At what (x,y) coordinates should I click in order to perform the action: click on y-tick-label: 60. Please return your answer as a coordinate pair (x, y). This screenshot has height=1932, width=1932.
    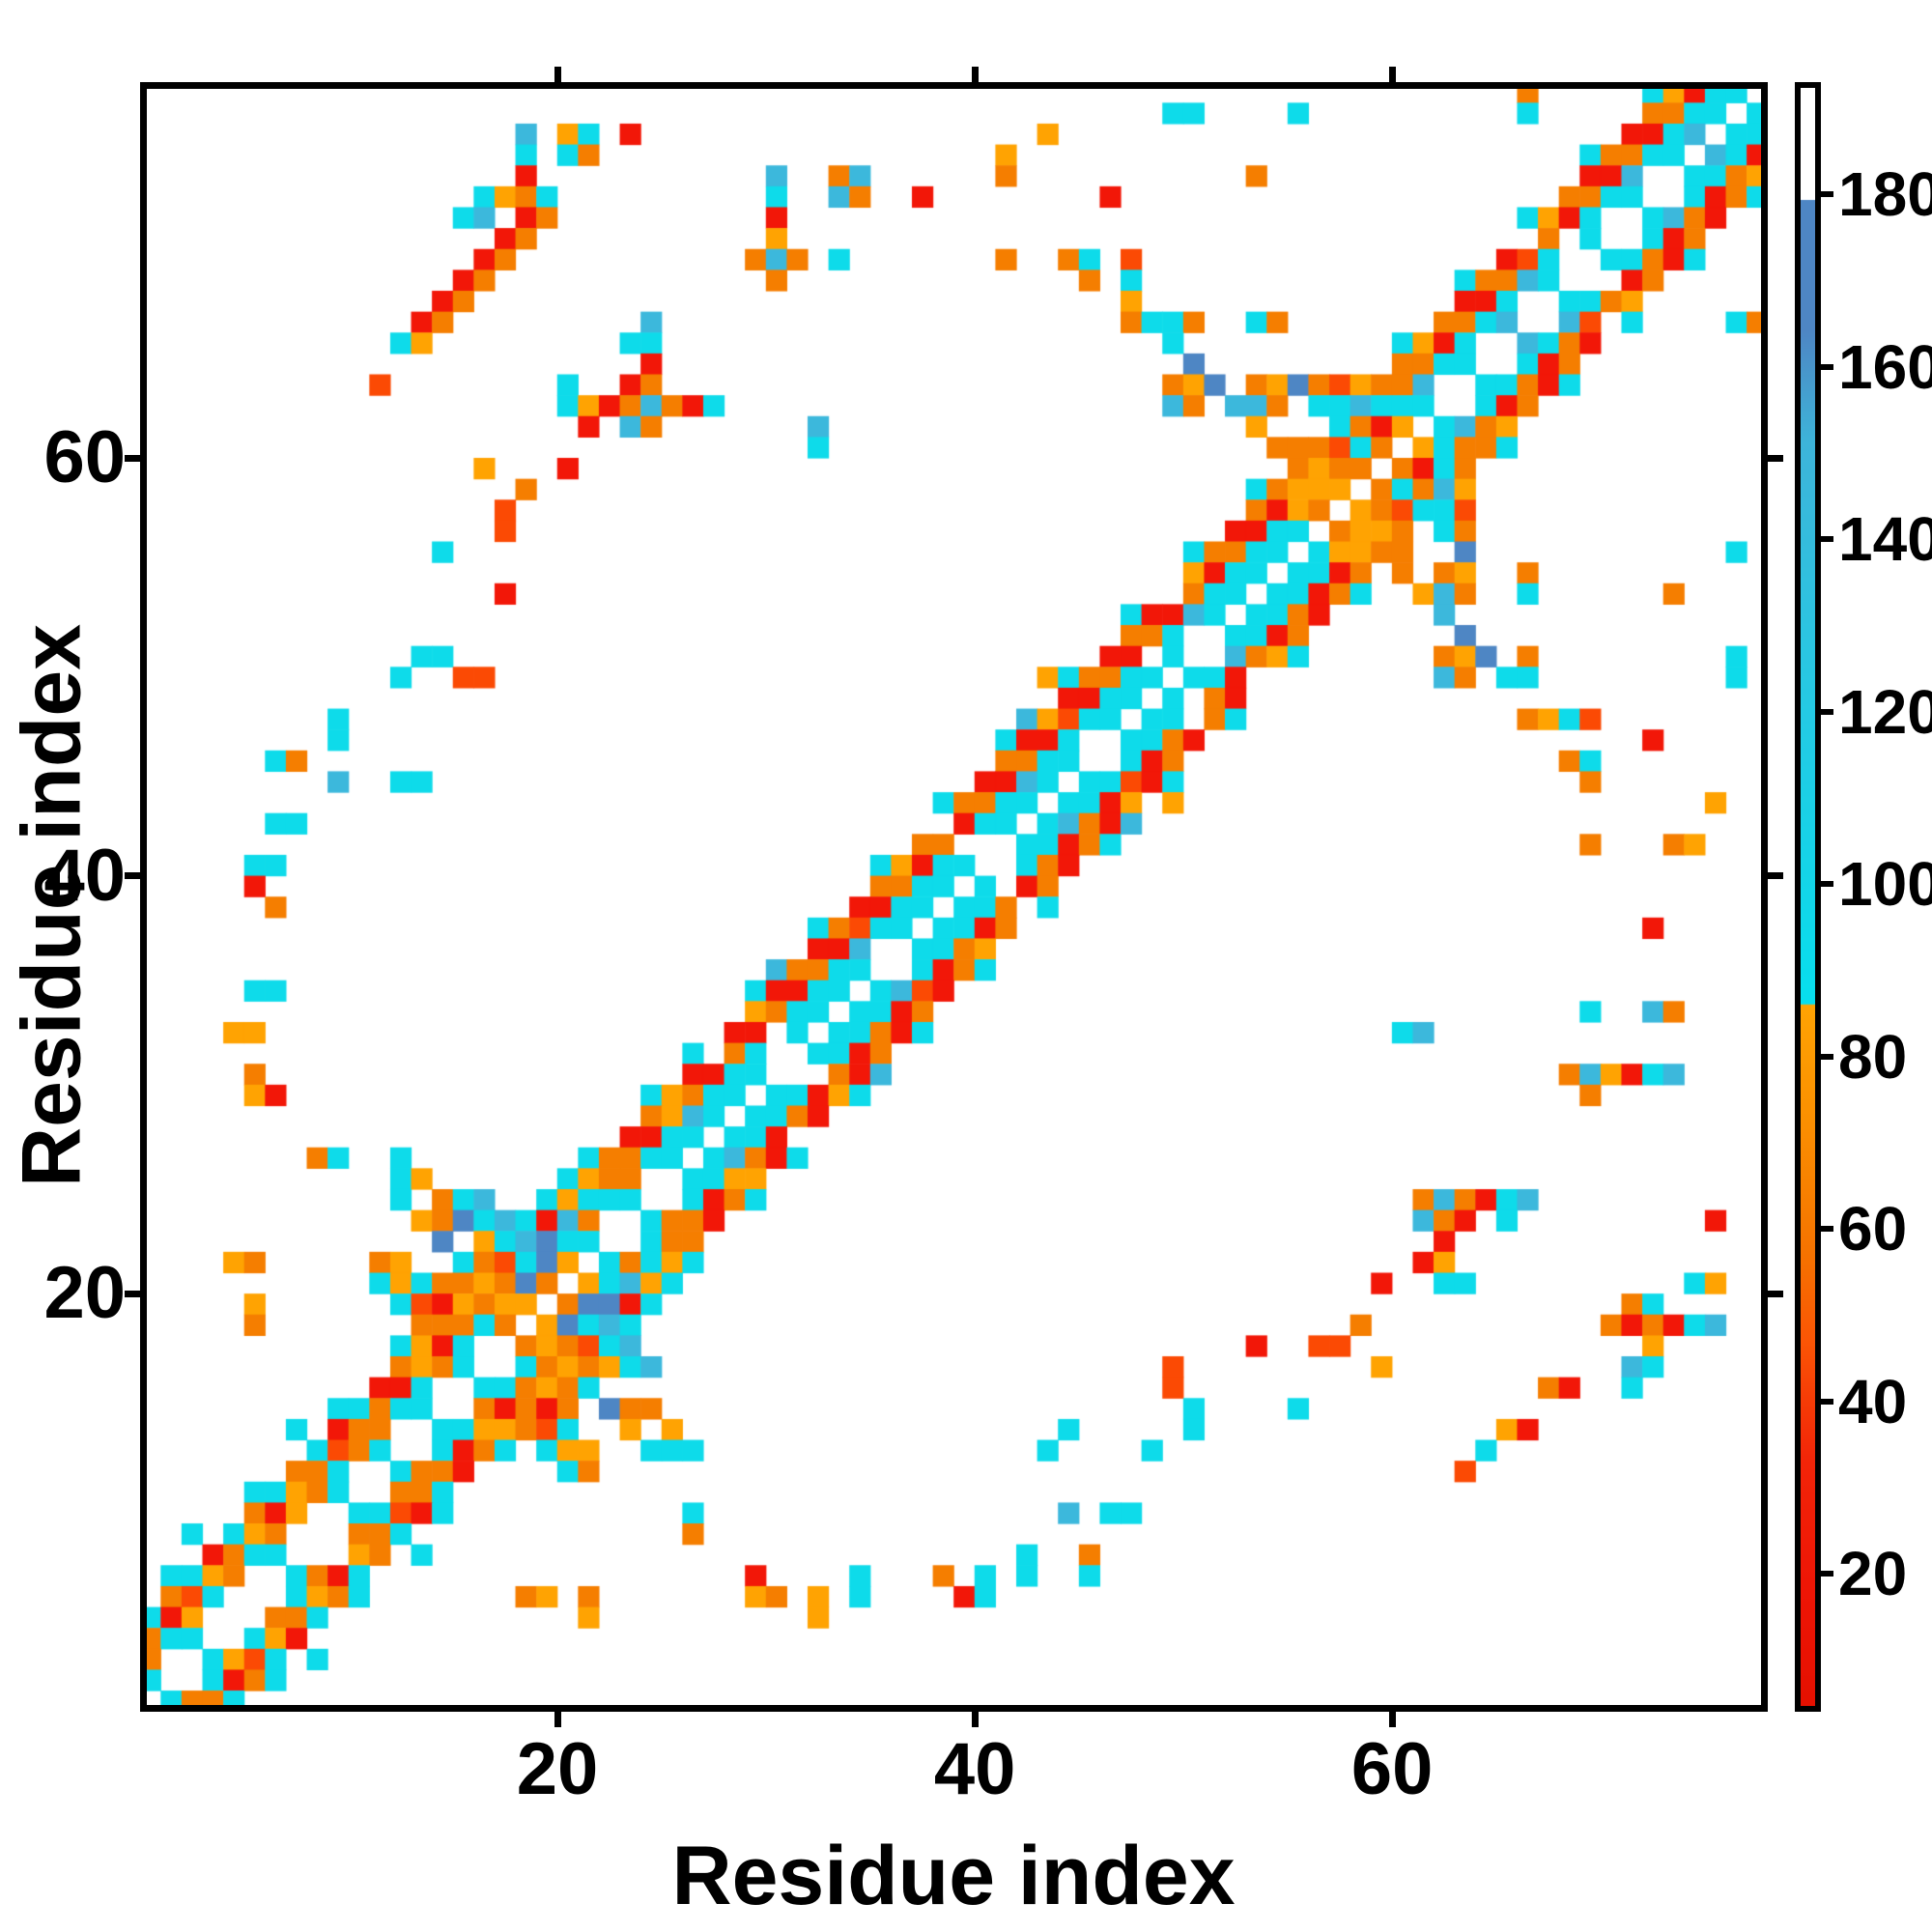
    Looking at the image, I should click on (84, 457).